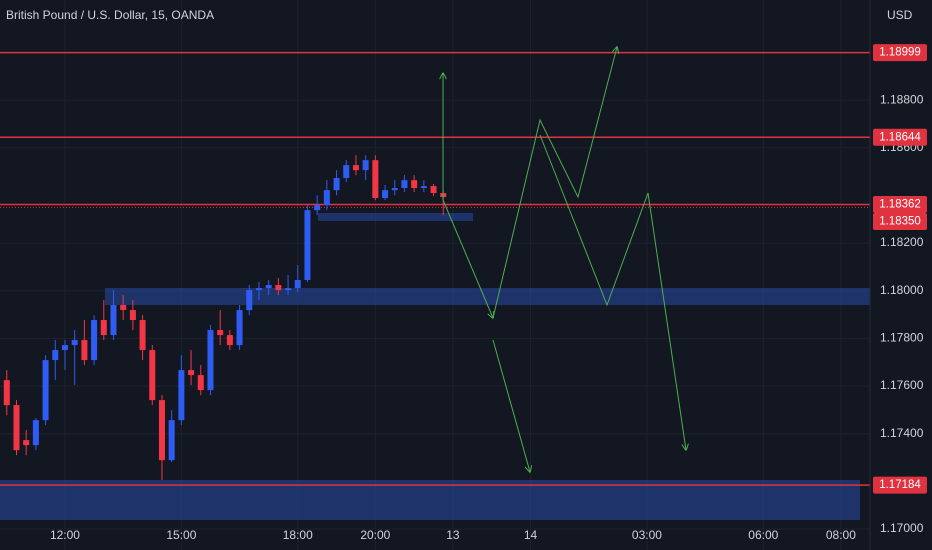 The width and height of the screenshot is (932, 550). I want to click on x-tick-label: 06:00, so click(763, 535).